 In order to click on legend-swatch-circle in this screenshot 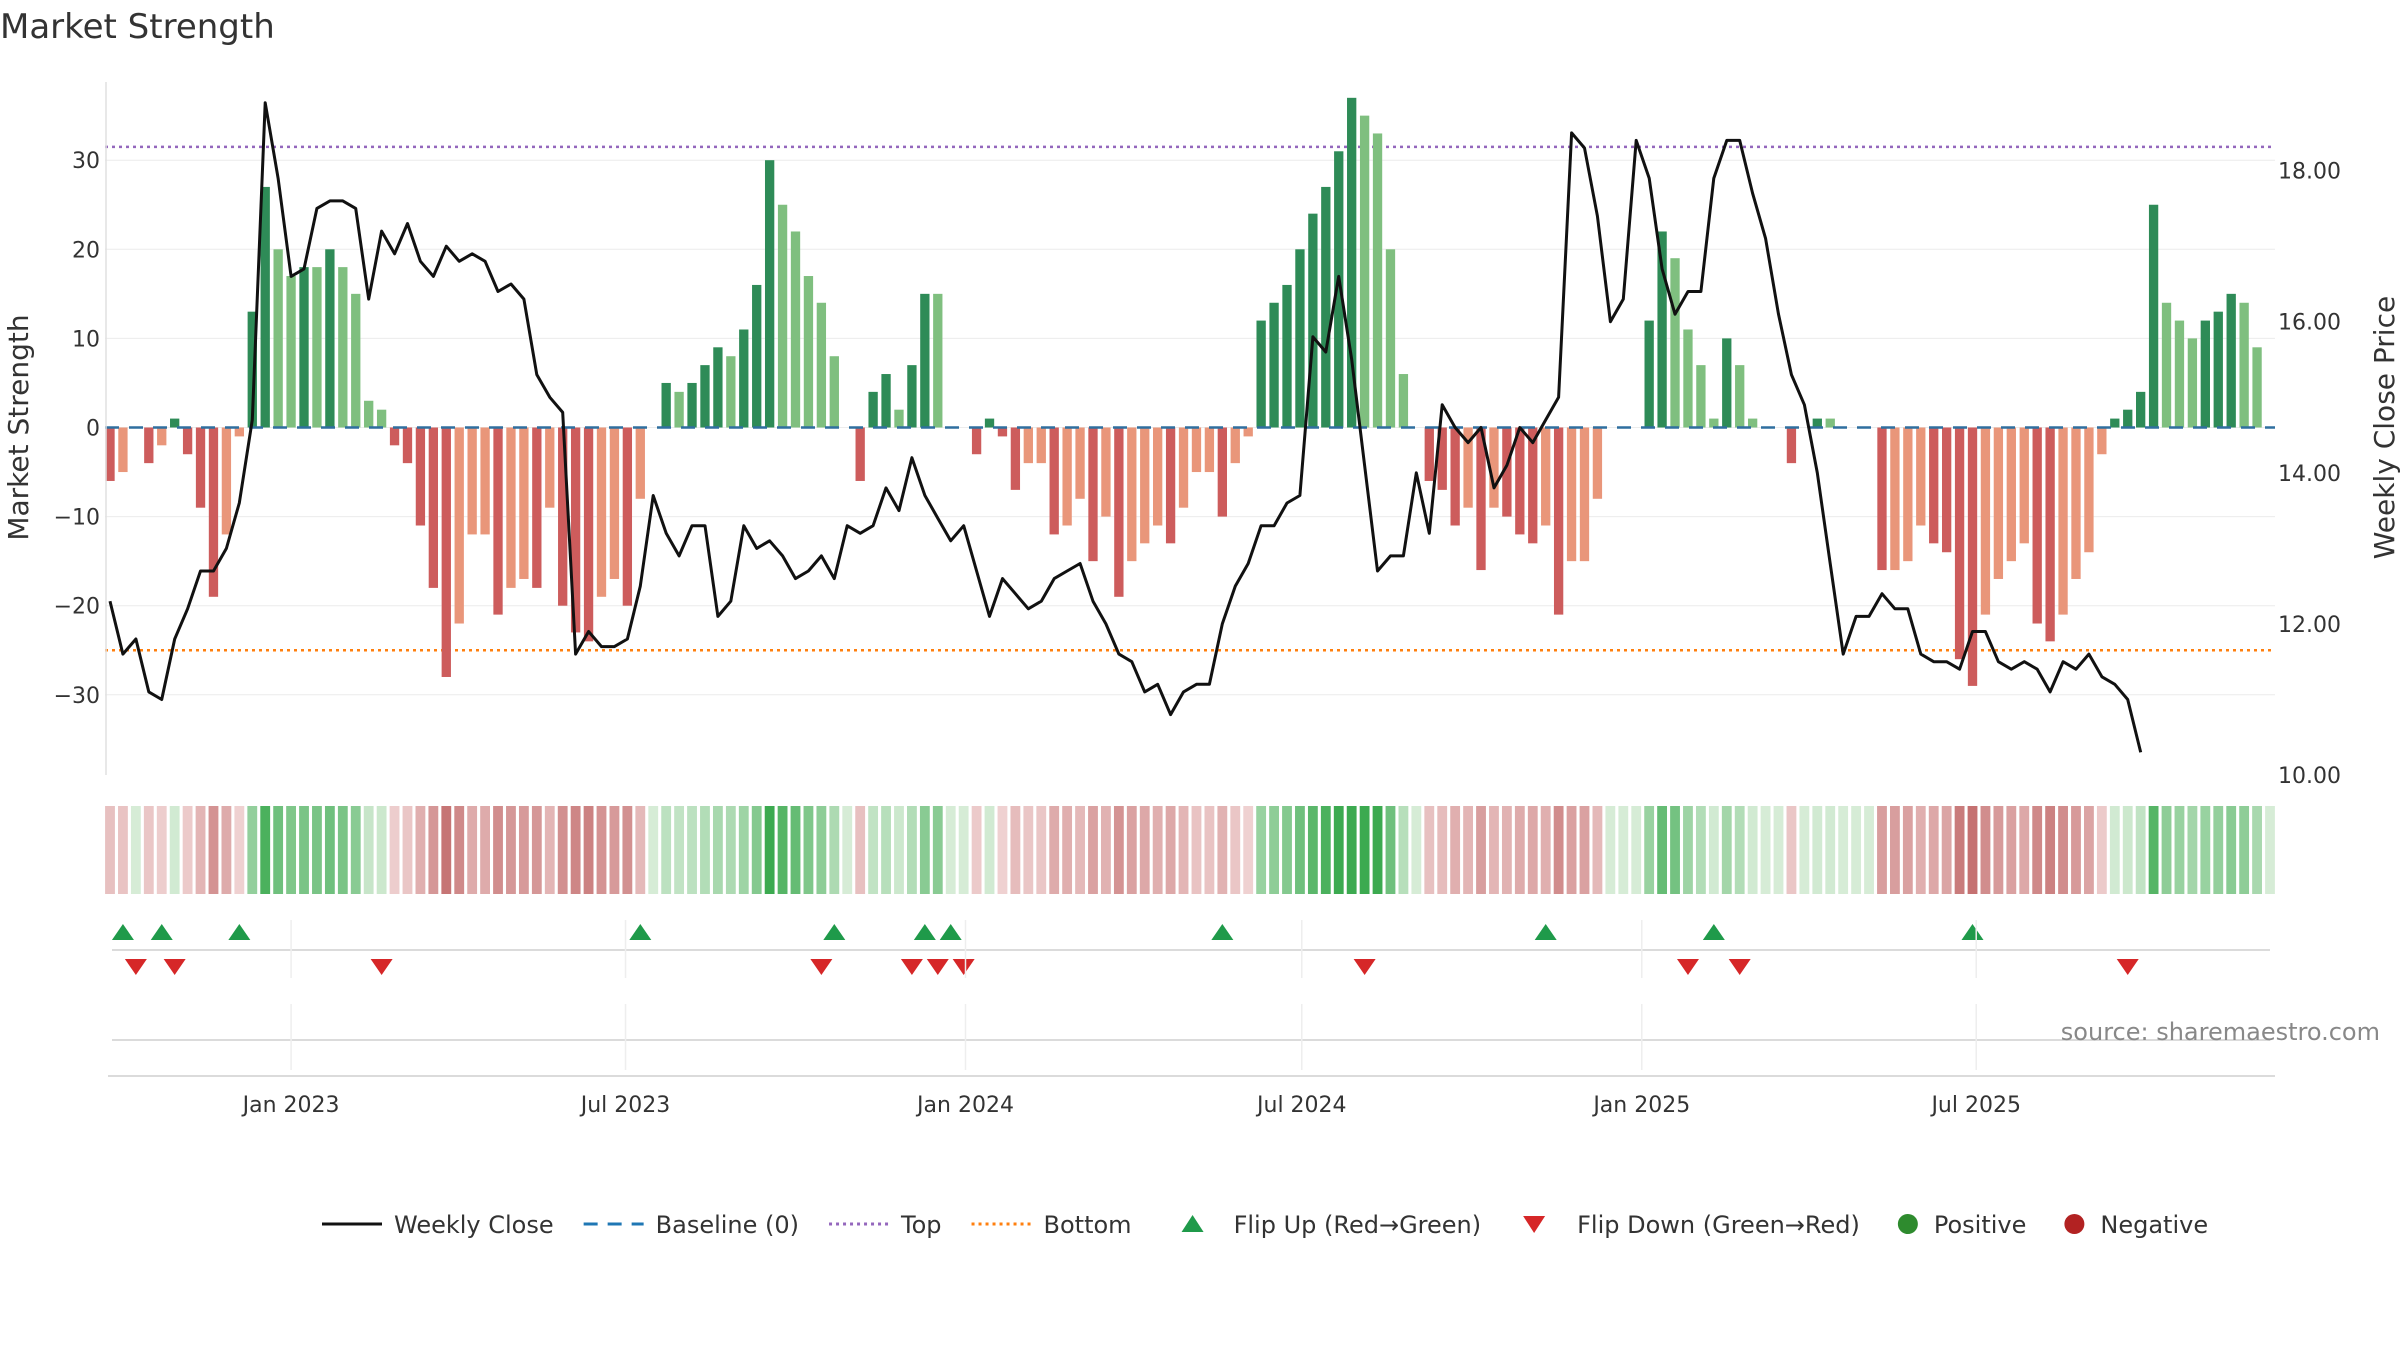, I will do `click(2074, 1224)`.